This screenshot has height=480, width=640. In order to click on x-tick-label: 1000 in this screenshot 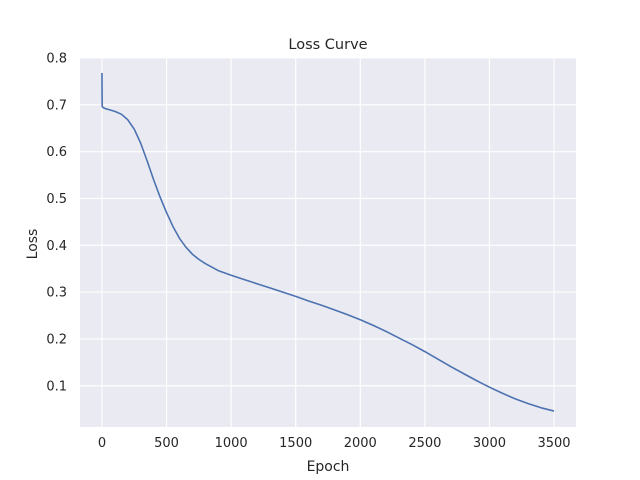, I will do `click(231, 443)`.